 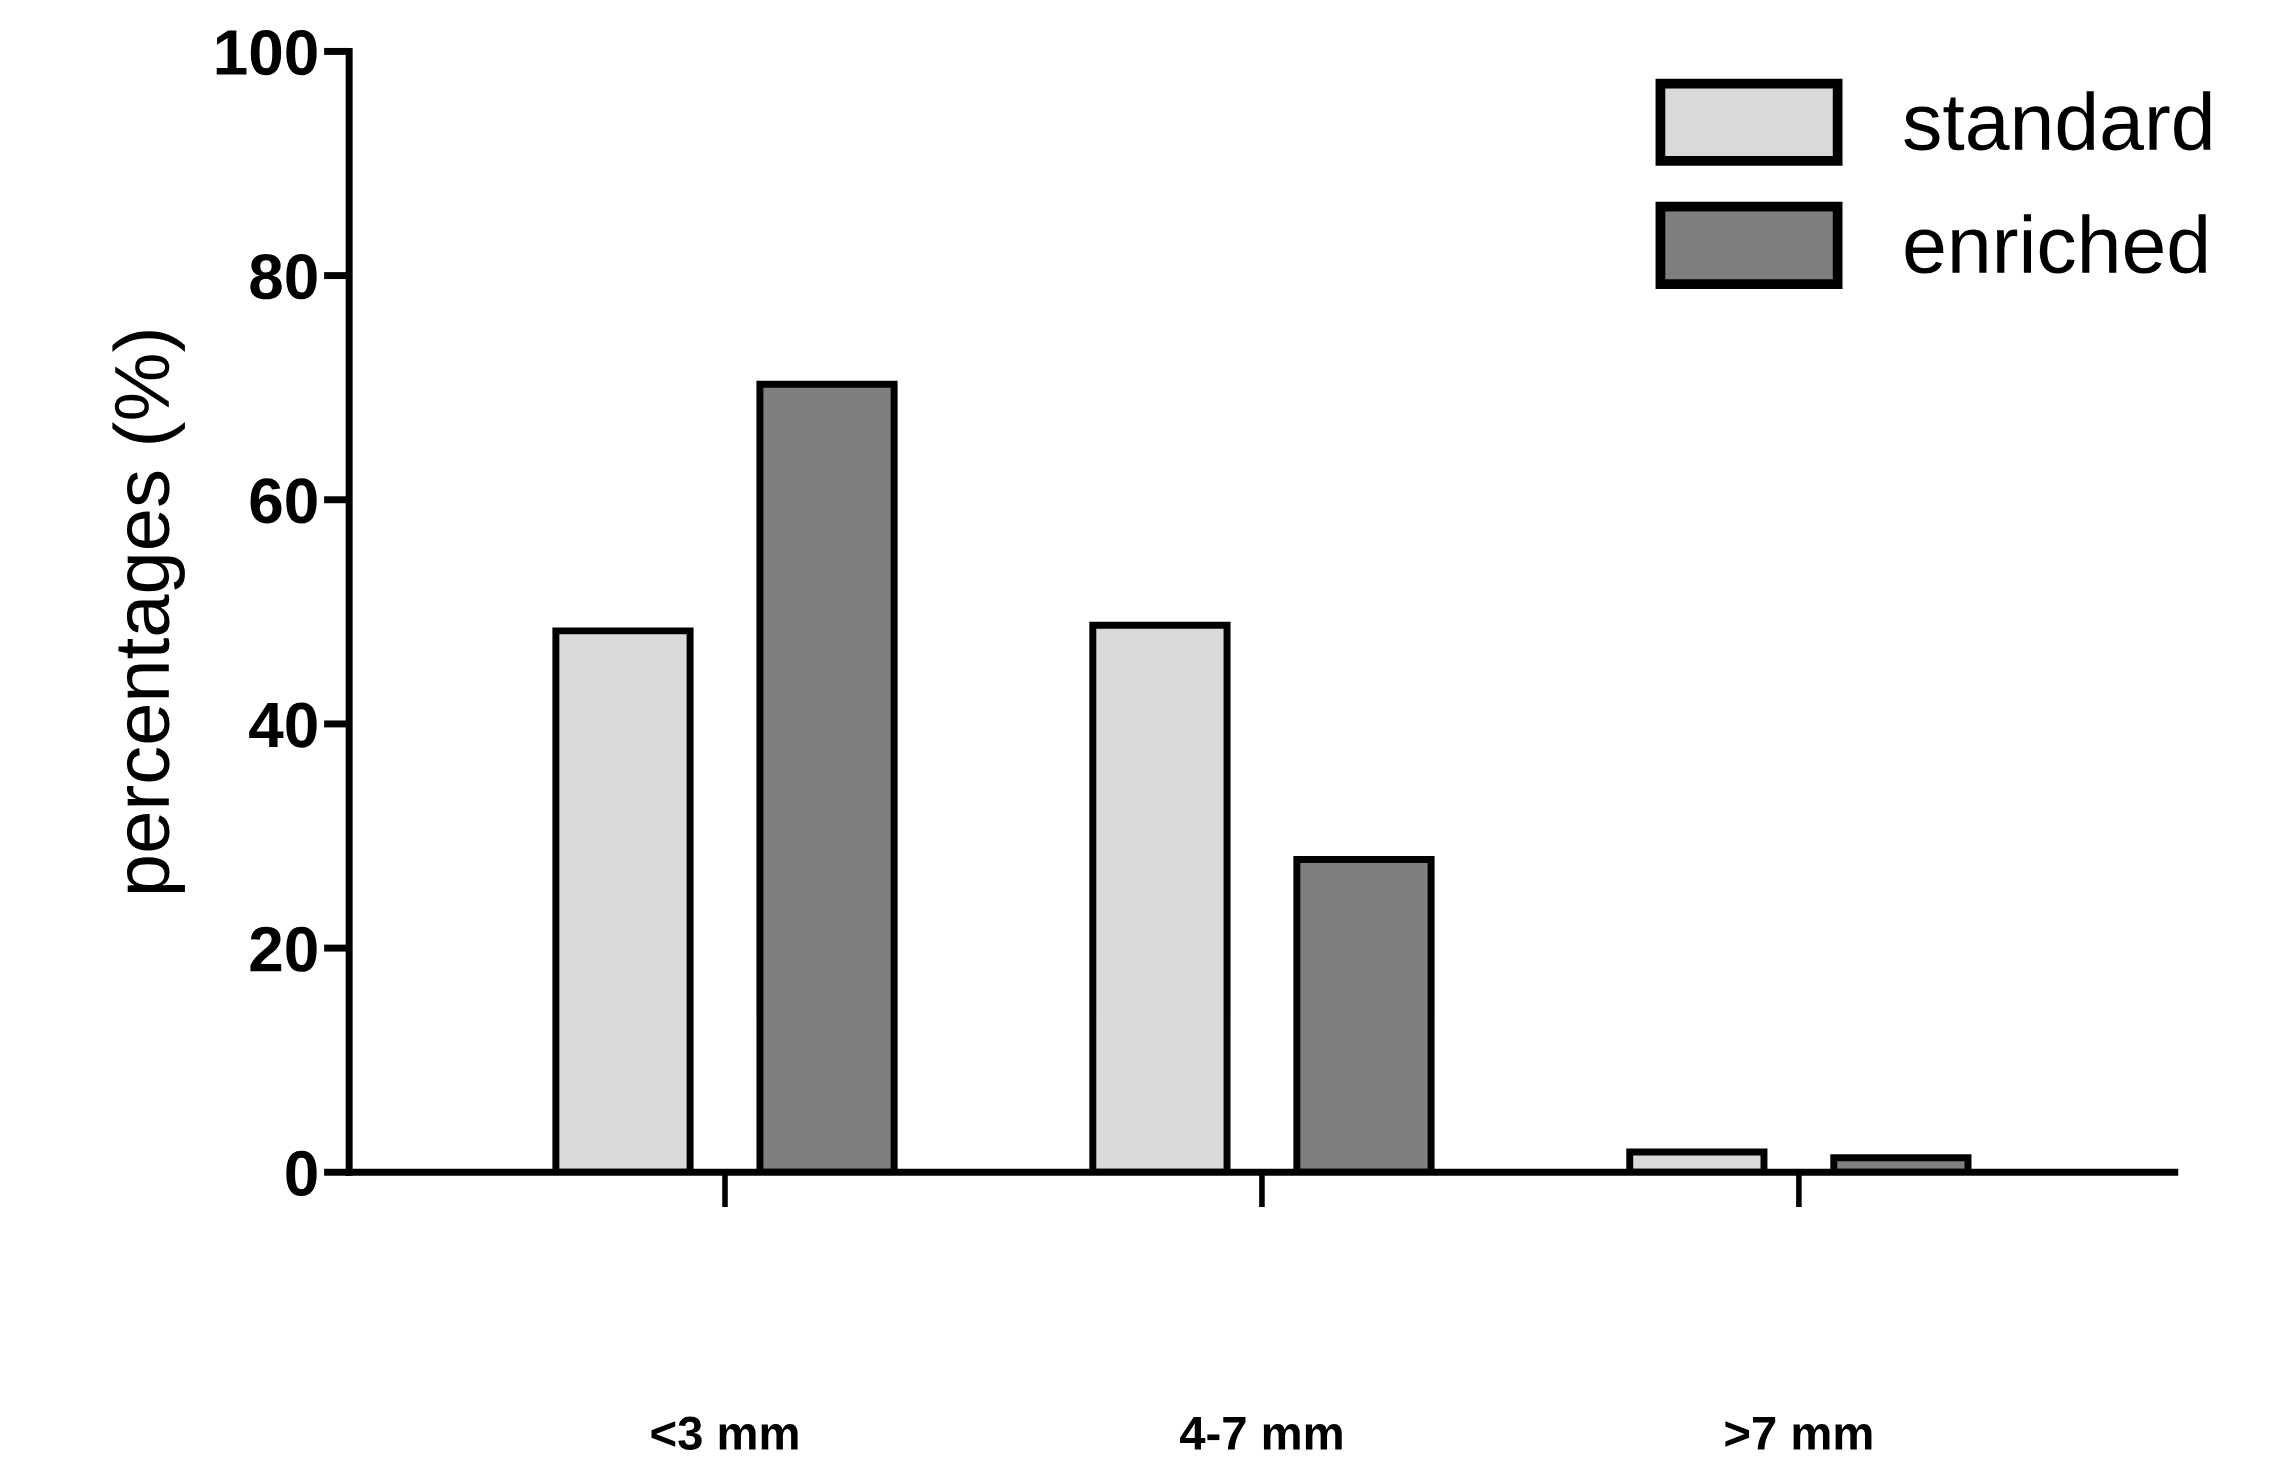 I want to click on x-tick-label: 4-7 mm, so click(x=1260, y=1433).